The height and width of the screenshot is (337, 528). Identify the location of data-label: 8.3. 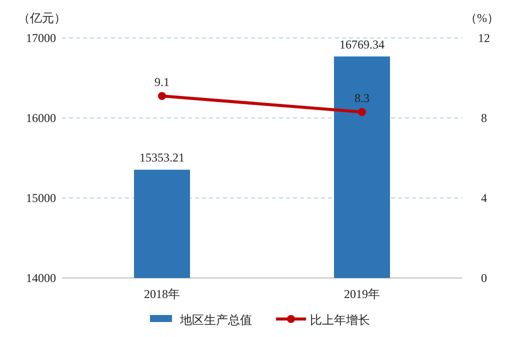
(362, 98).